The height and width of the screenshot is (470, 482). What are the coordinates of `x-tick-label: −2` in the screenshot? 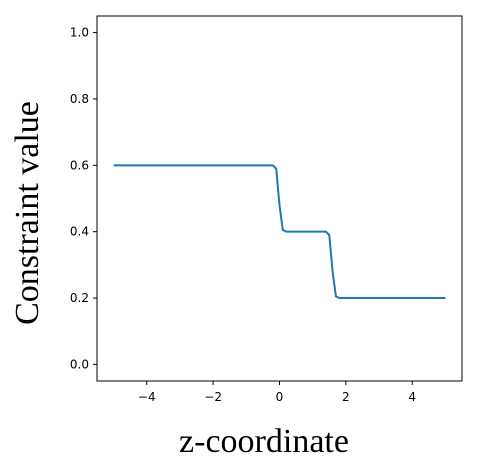 It's located at (213, 397).